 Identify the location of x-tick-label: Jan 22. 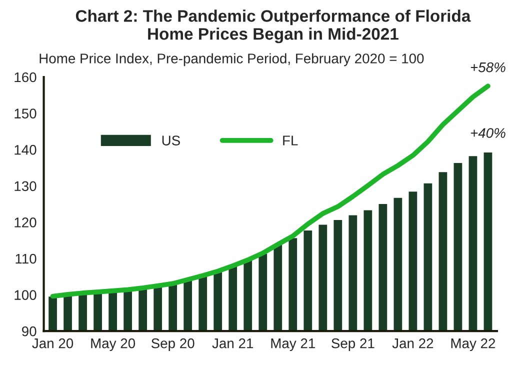
(413, 343).